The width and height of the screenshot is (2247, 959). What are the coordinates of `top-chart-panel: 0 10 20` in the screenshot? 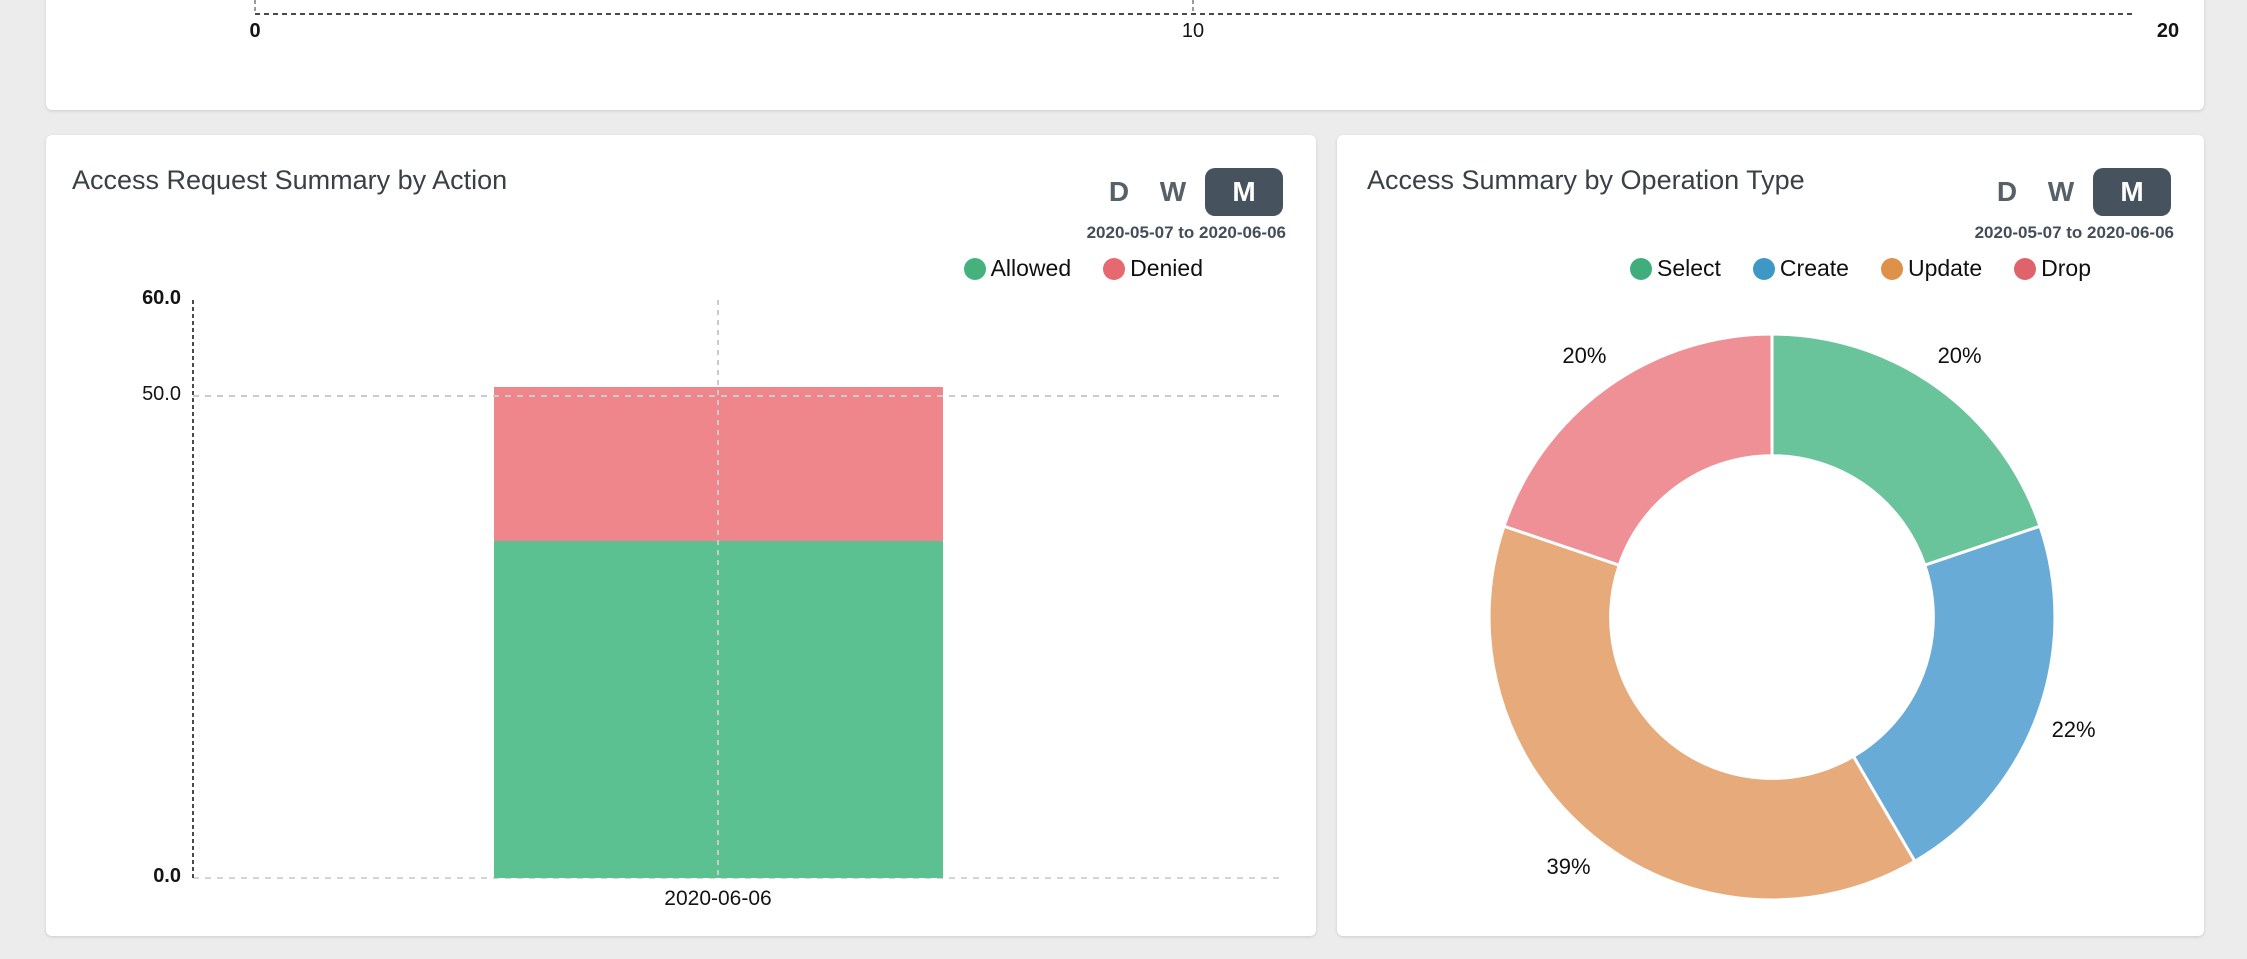 It's located at (1125, 55).